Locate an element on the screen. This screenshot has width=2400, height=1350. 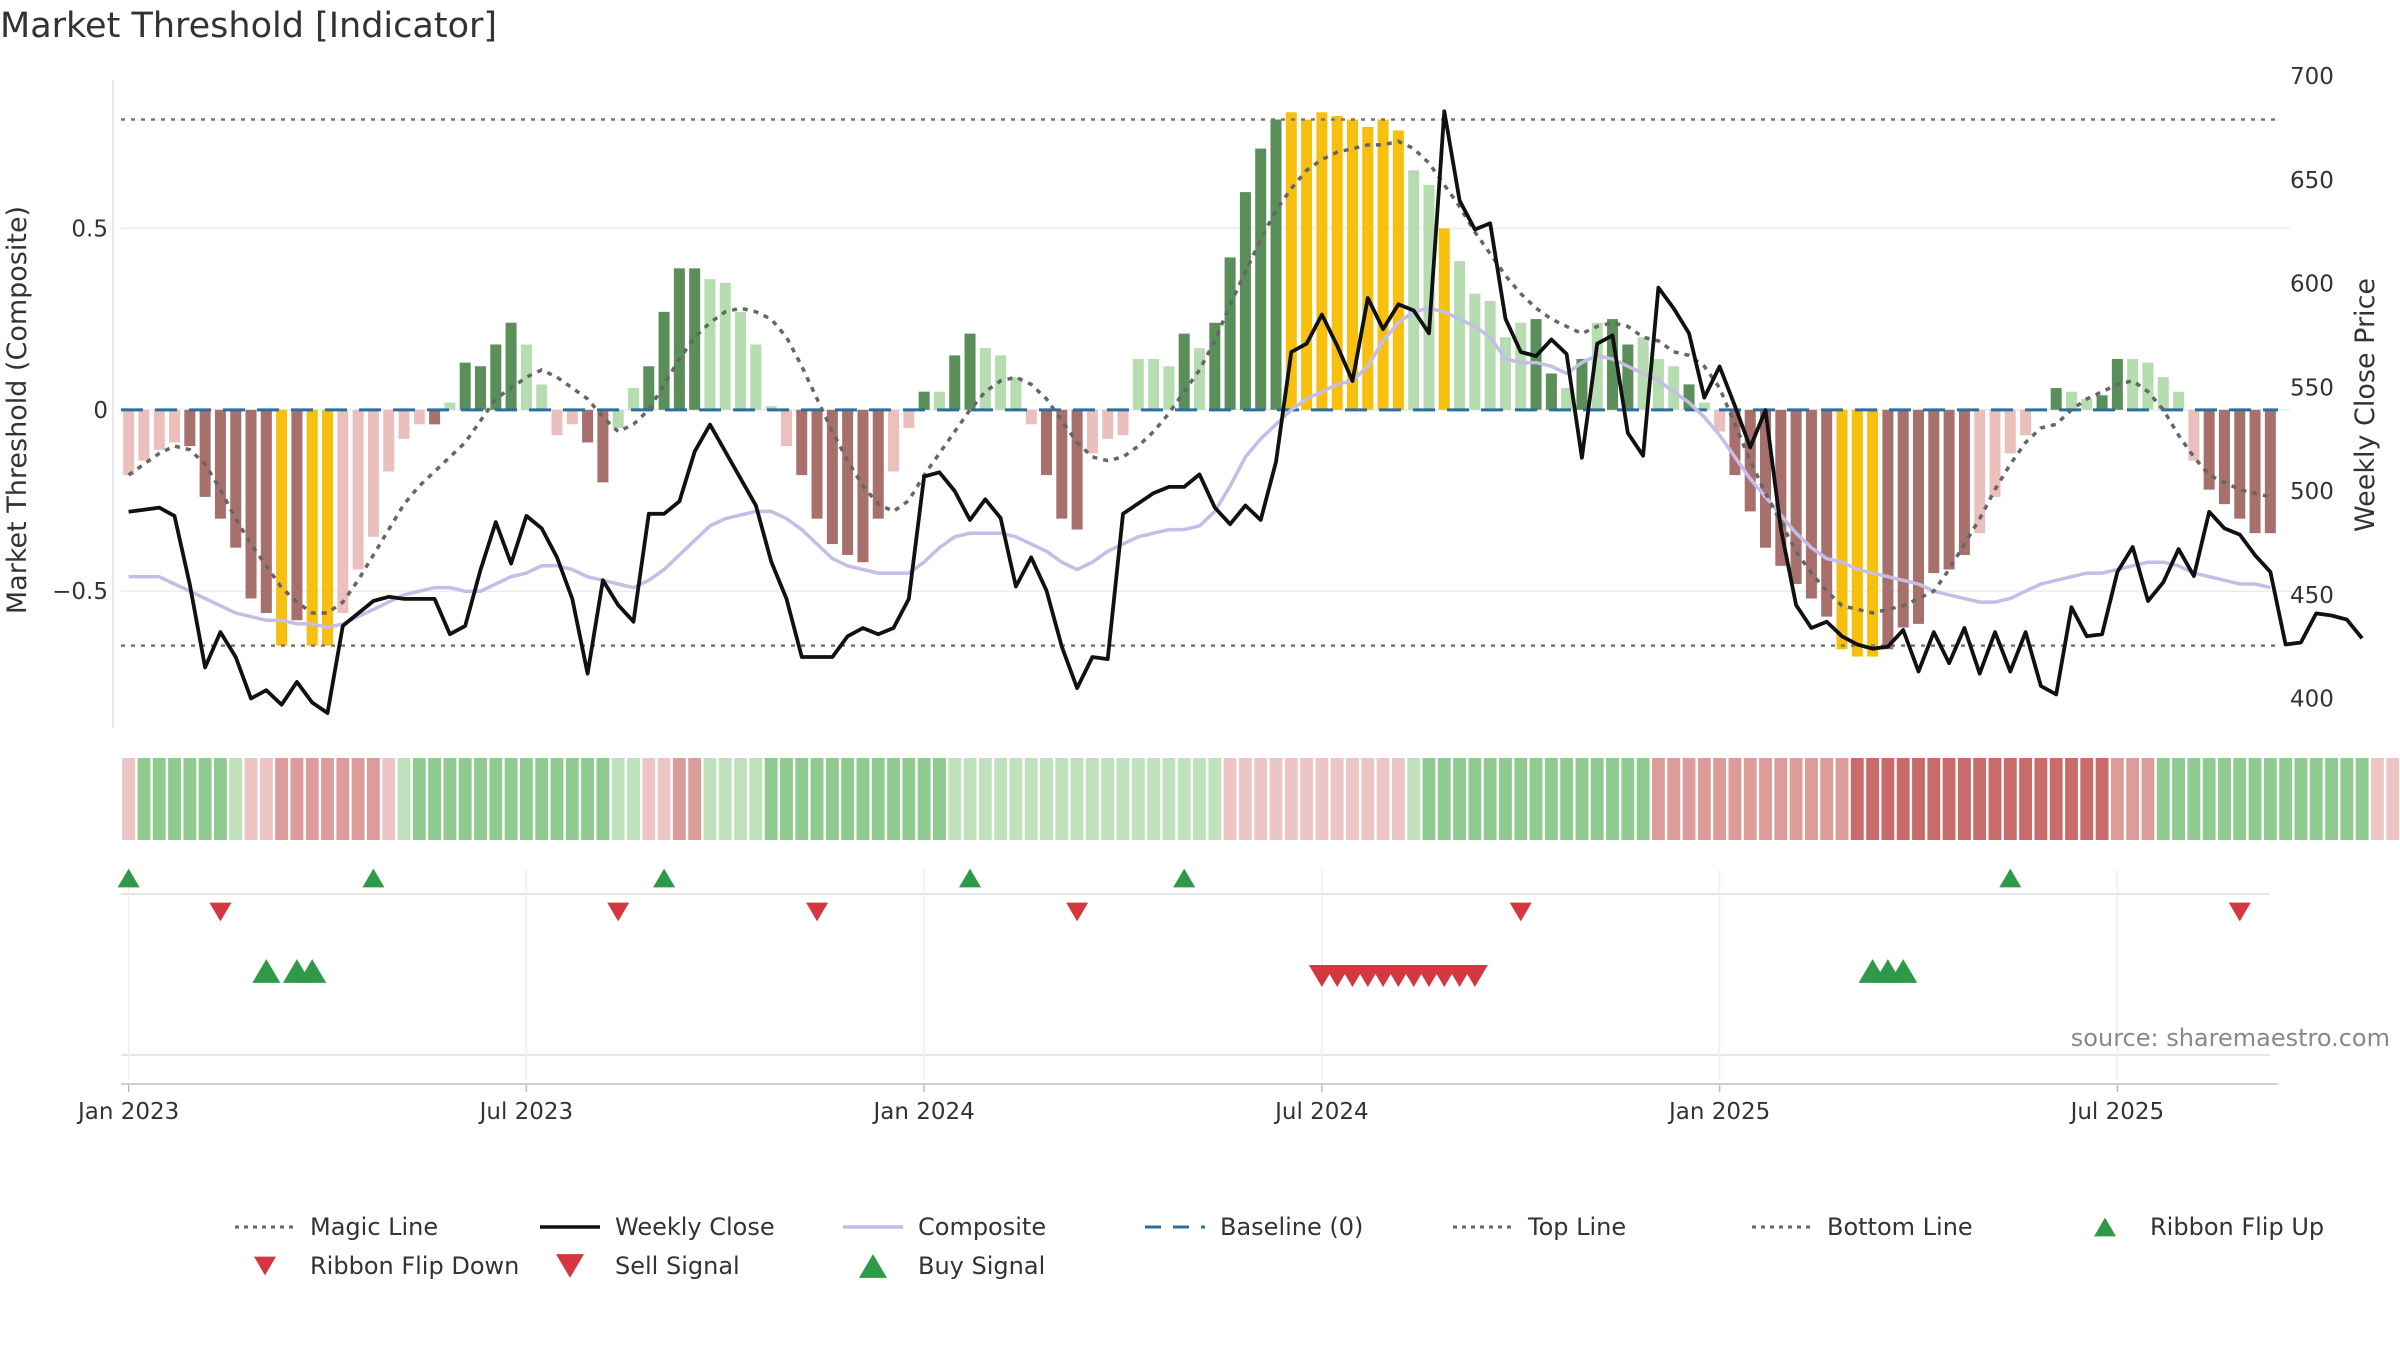
legend-item: Composite is located at coordinates (944, 1227).